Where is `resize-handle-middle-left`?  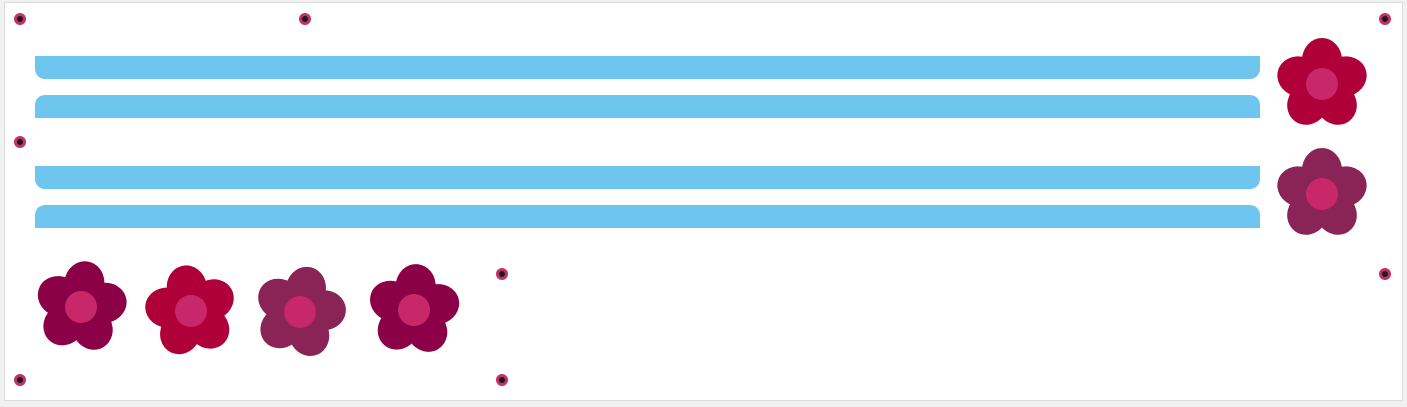 resize-handle-middle-left is located at coordinates (20, 142).